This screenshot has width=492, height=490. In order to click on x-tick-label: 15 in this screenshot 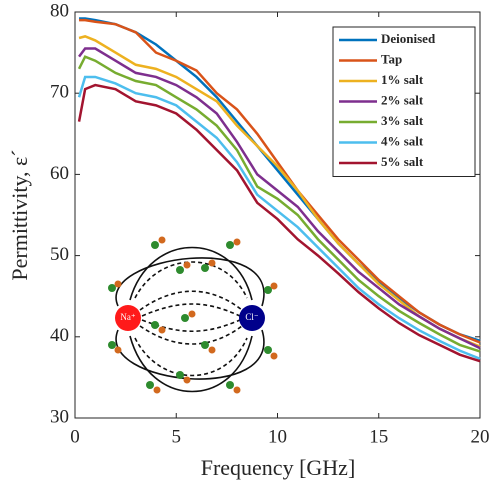, I will do `click(378, 436)`.